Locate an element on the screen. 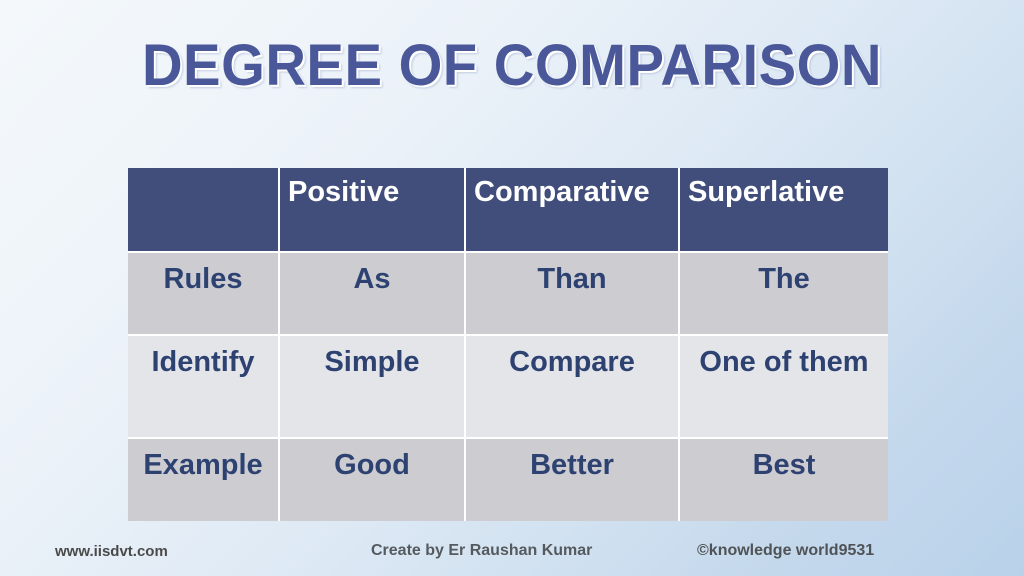 This screenshot has height=576, width=1024. cell-rules-superlative: The is located at coordinates (784, 294).